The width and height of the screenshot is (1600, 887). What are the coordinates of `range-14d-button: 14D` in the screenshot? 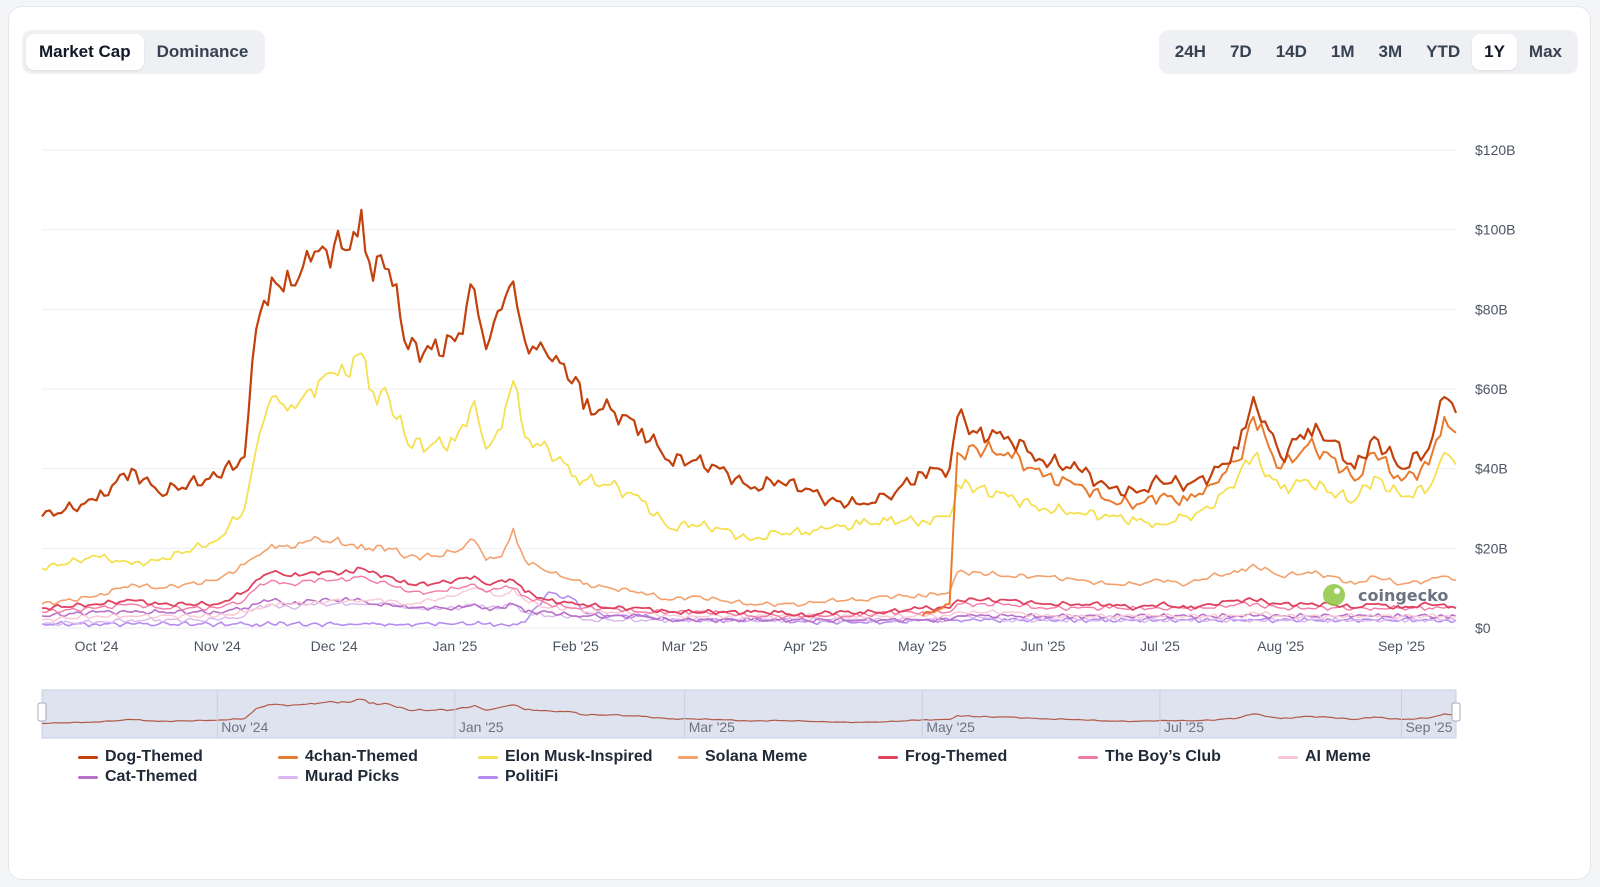 It's located at (1291, 52).